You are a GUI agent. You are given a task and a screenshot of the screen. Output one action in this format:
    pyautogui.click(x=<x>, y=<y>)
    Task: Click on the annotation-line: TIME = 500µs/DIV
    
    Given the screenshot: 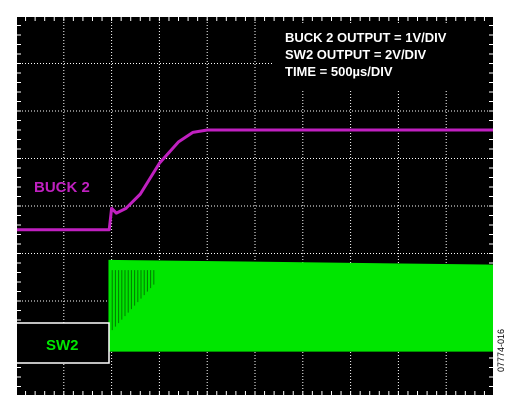 What is the action you would take?
    pyautogui.click(x=339, y=71)
    